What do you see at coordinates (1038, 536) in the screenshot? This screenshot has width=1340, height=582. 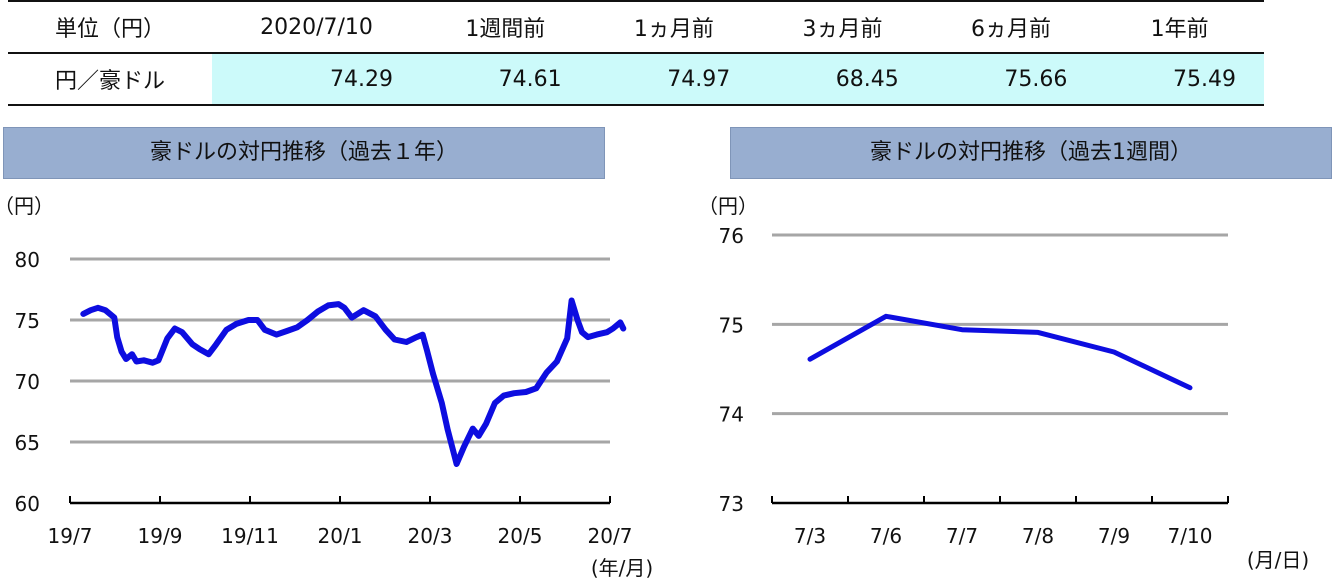 I see `x-tick-label: 7/8` at bounding box center [1038, 536].